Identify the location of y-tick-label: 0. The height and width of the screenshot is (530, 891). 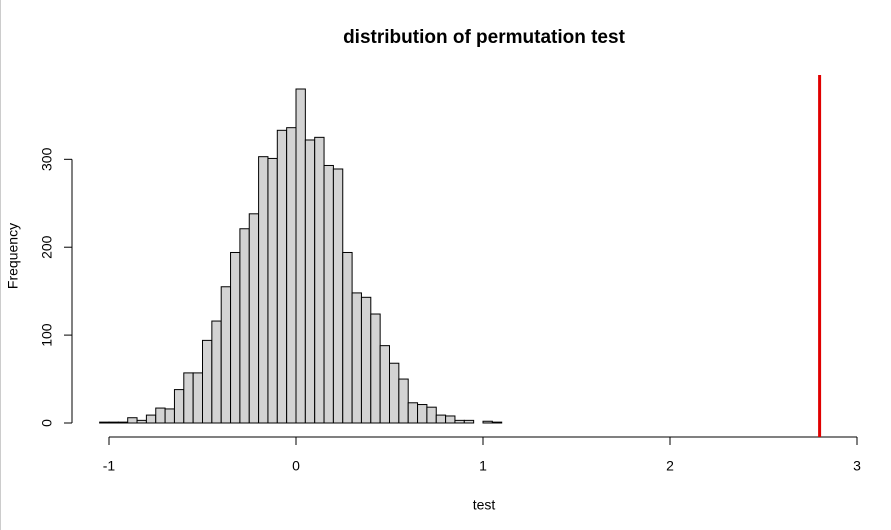
(47, 423).